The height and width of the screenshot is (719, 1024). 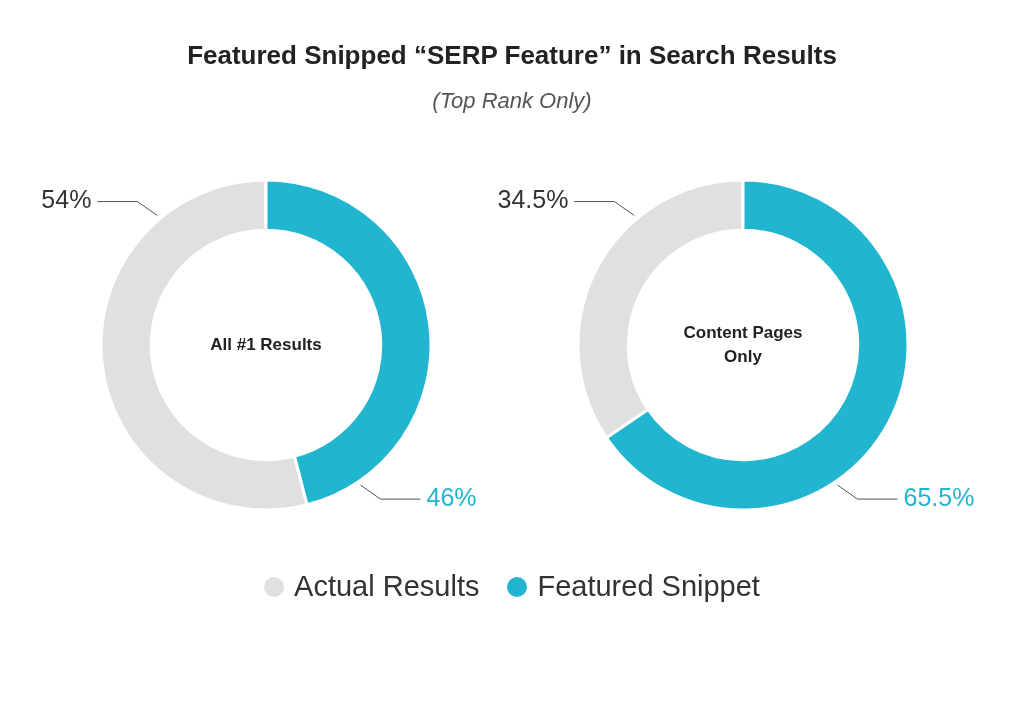 What do you see at coordinates (939, 497) in the screenshot?
I see `data-label: 65.5%` at bounding box center [939, 497].